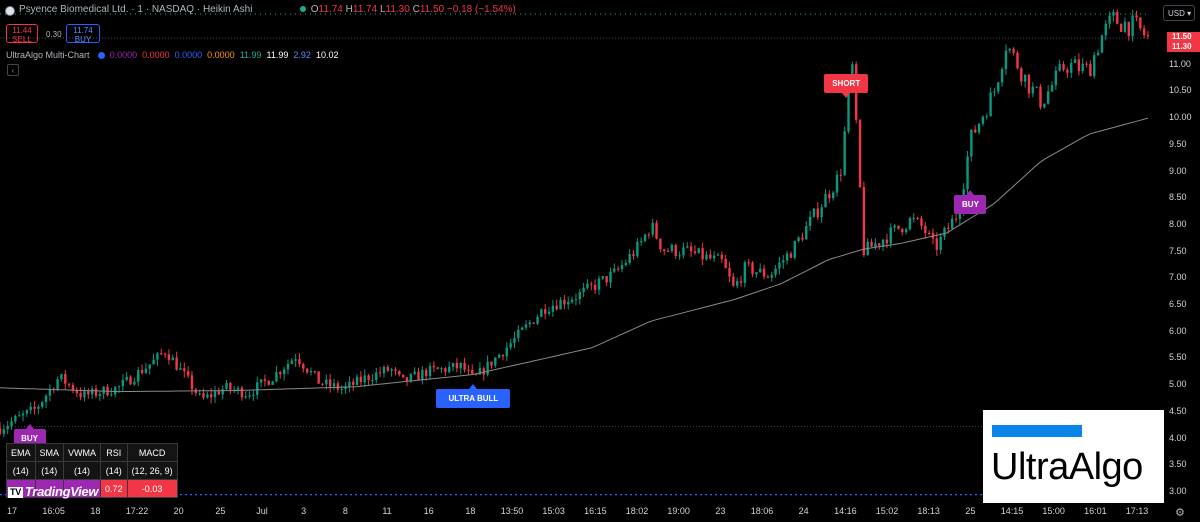  Describe the element at coordinates (1178, 304) in the screenshot. I see `price-tick-label: 6.50` at that location.